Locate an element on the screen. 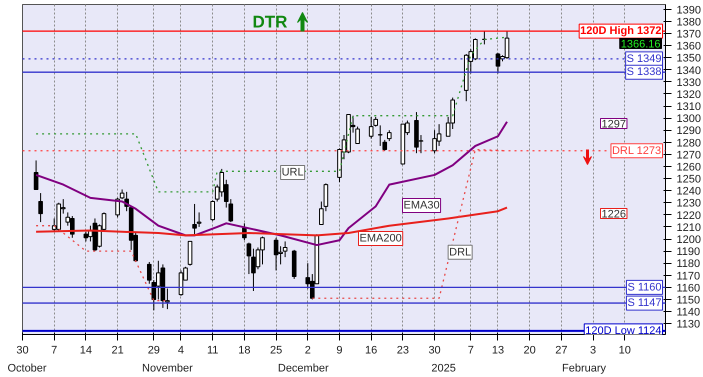 This screenshot has height=377, width=703. y-tick-label: 1190 is located at coordinates (688, 252).